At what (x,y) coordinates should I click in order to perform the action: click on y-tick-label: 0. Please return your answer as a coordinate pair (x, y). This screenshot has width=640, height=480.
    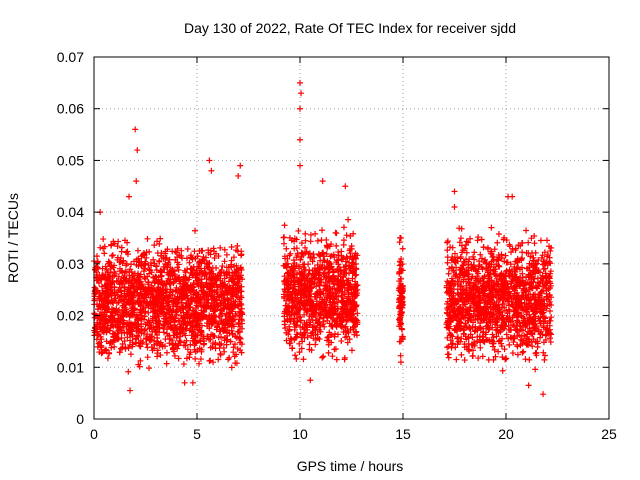
    Looking at the image, I should click on (80, 419).